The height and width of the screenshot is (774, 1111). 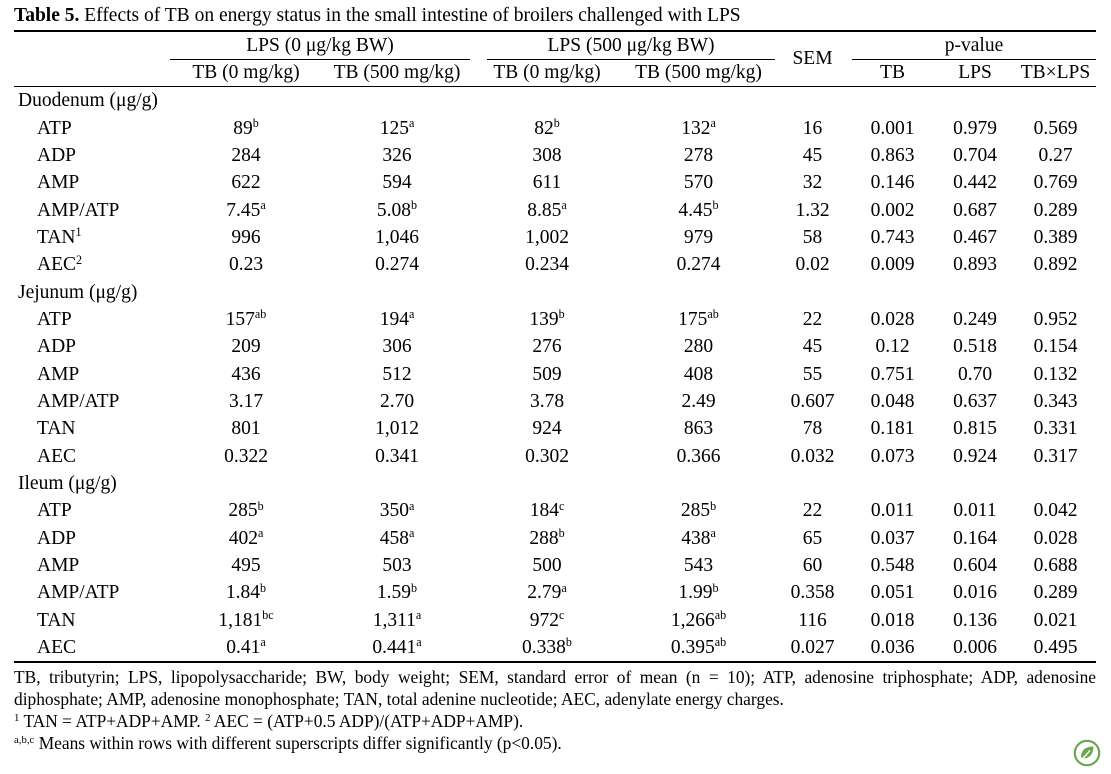 I want to click on p-tb-value: 0.181, so click(x=892, y=429).